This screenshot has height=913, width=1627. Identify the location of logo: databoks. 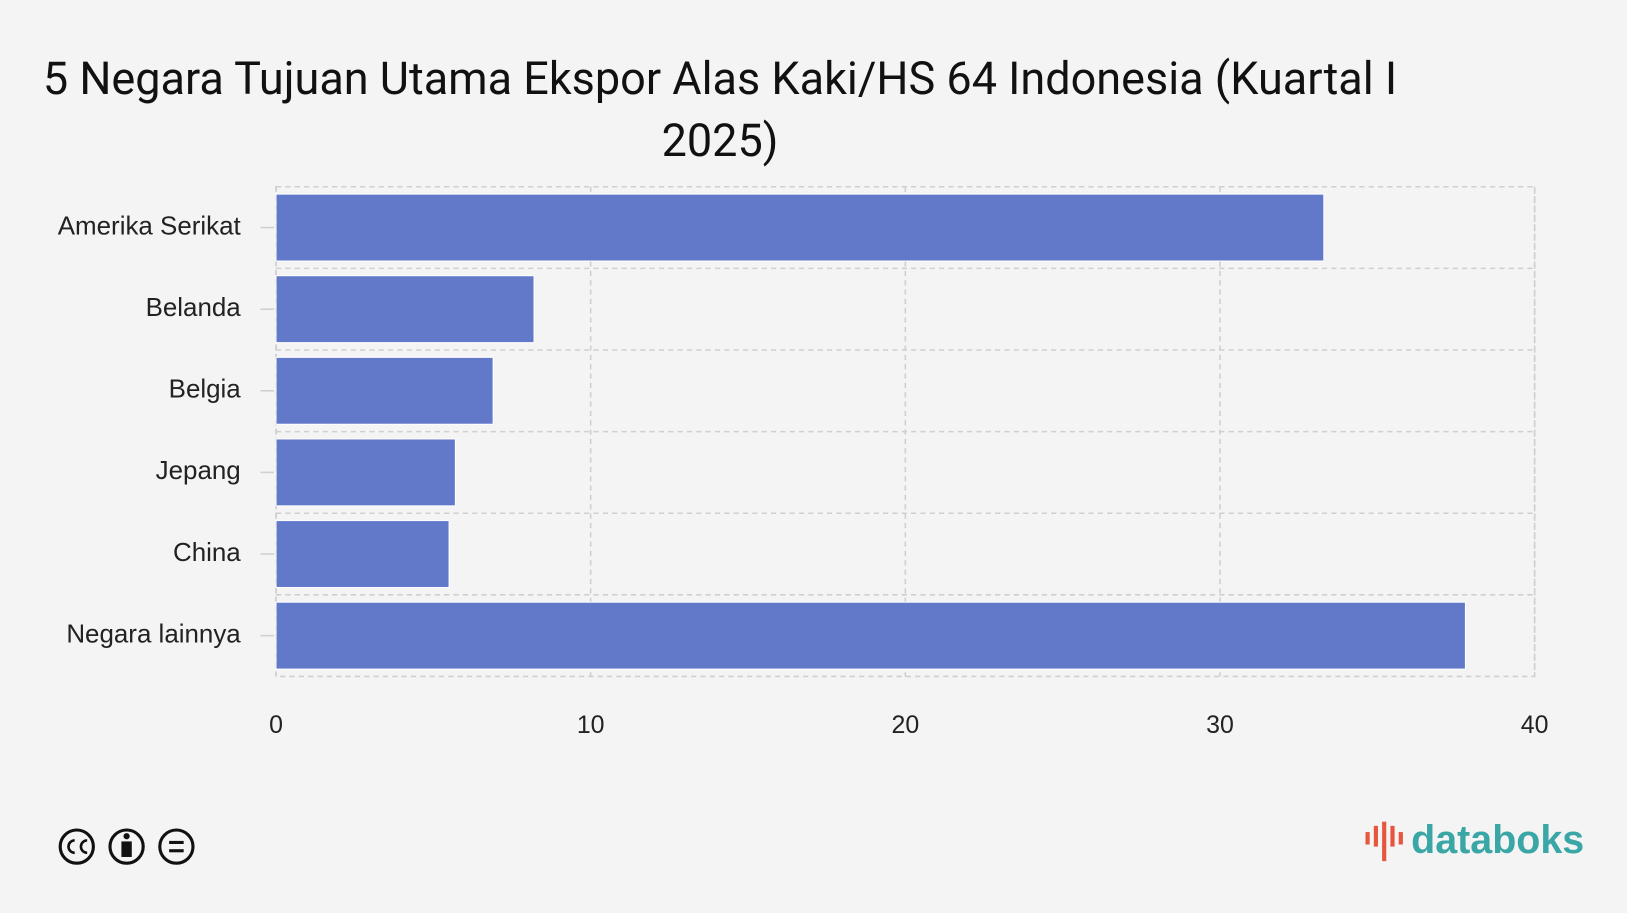
(1497, 840).